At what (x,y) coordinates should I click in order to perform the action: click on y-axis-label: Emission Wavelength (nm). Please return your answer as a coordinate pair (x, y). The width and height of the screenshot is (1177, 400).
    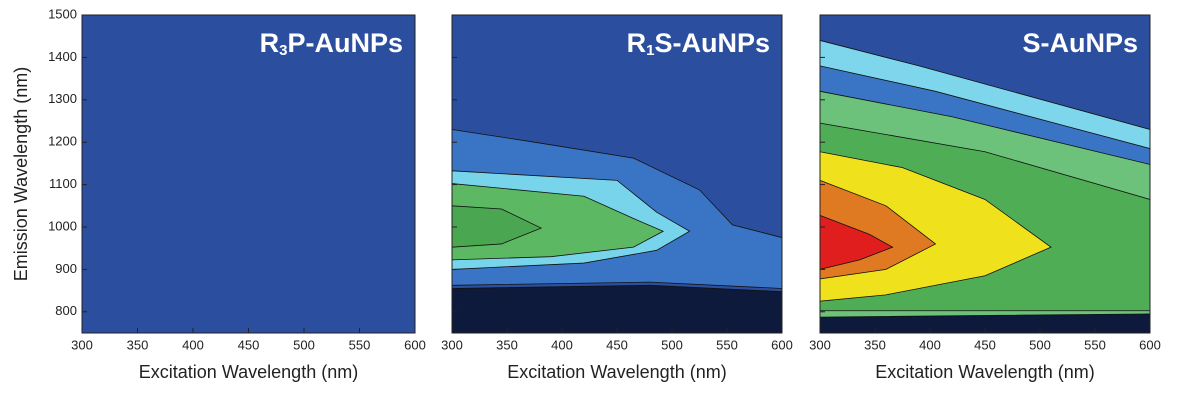
    Looking at the image, I should click on (21, 174).